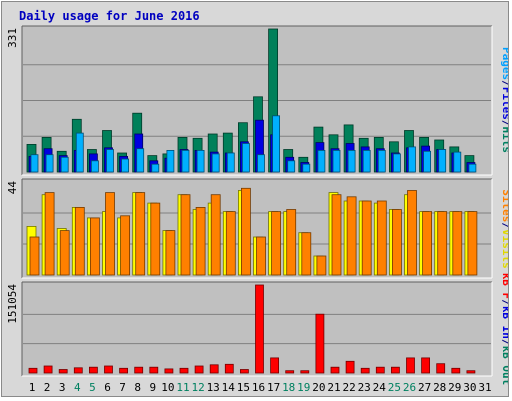 The width and height of the screenshot is (512, 401). What do you see at coordinates (504, 140) in the screenshot?
I see `legend-item: Hits` at bounding box center [504, 140].